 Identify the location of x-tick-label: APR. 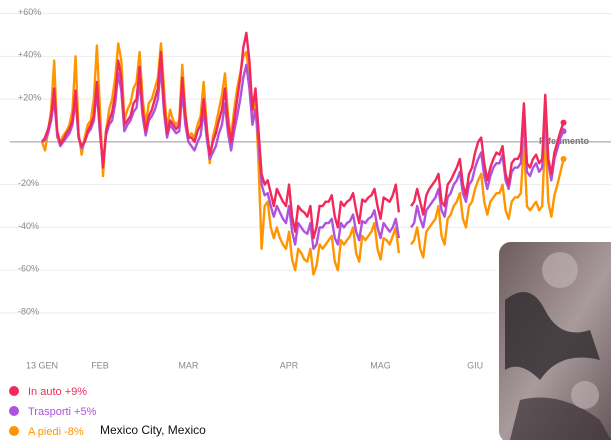
(289, 365).